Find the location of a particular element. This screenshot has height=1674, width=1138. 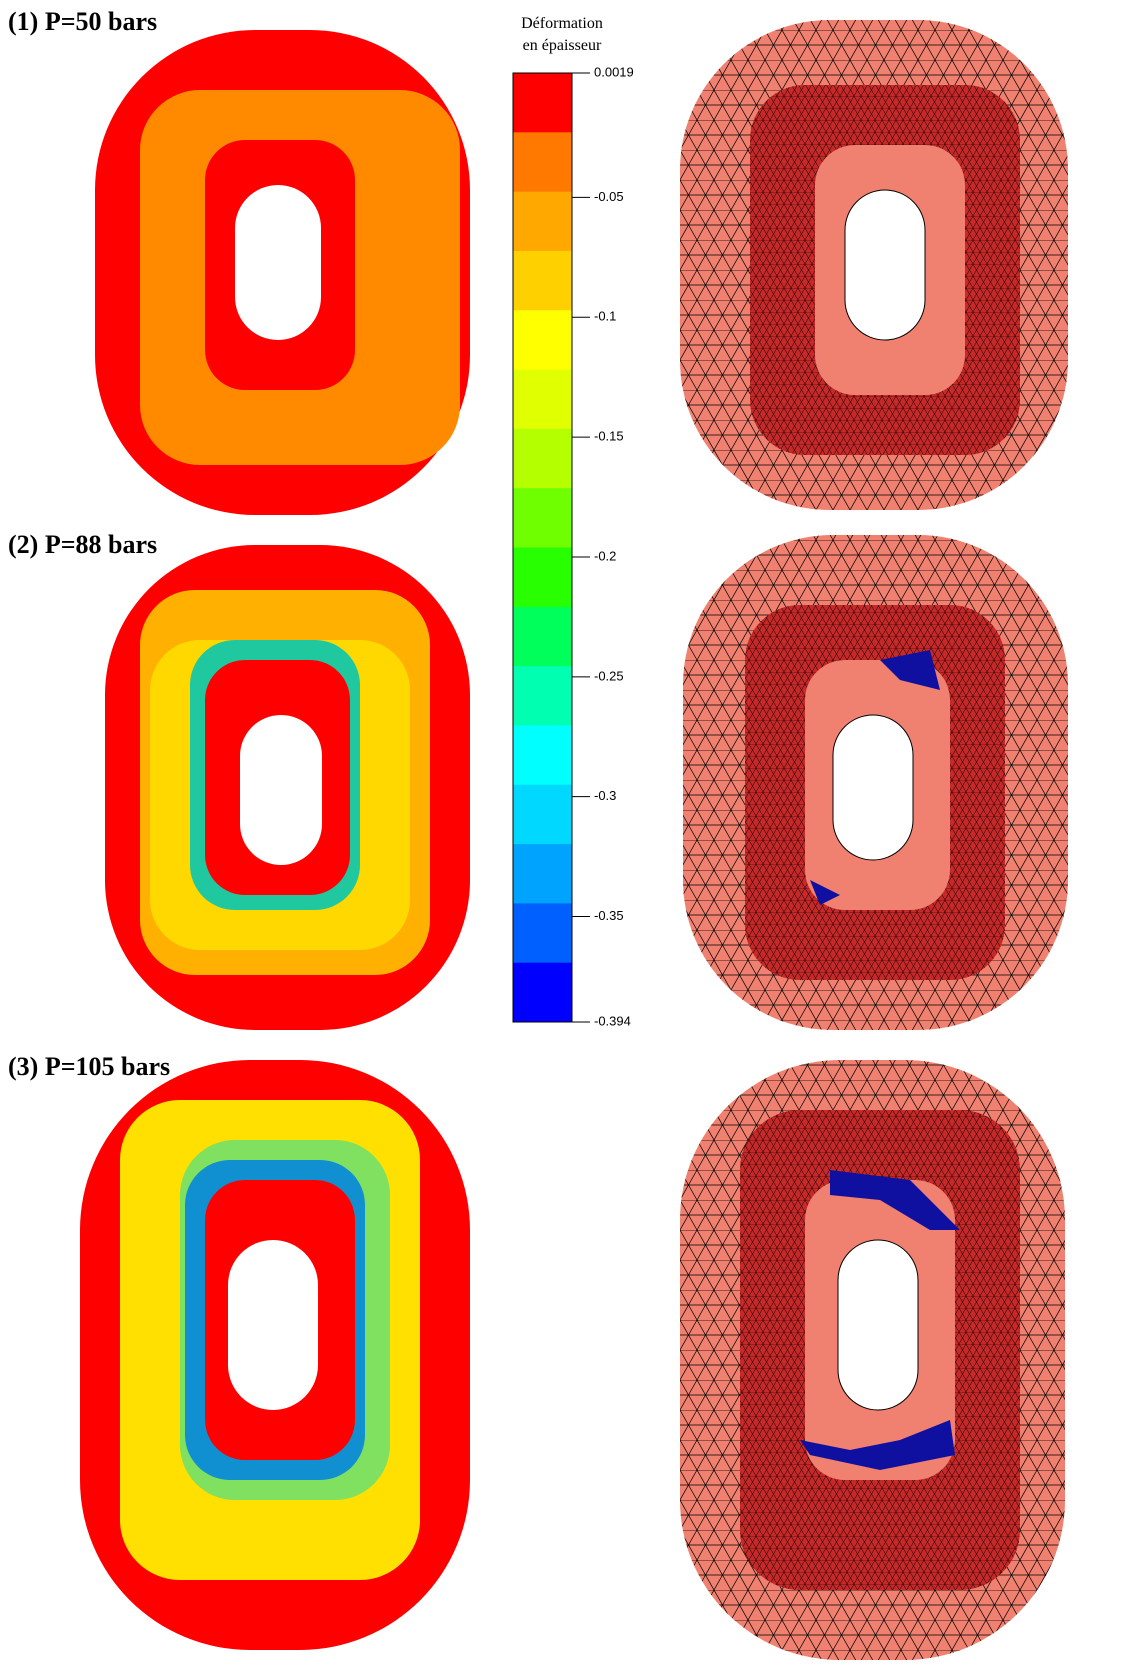

colorbar-frame is located at coordinates (542, 547).